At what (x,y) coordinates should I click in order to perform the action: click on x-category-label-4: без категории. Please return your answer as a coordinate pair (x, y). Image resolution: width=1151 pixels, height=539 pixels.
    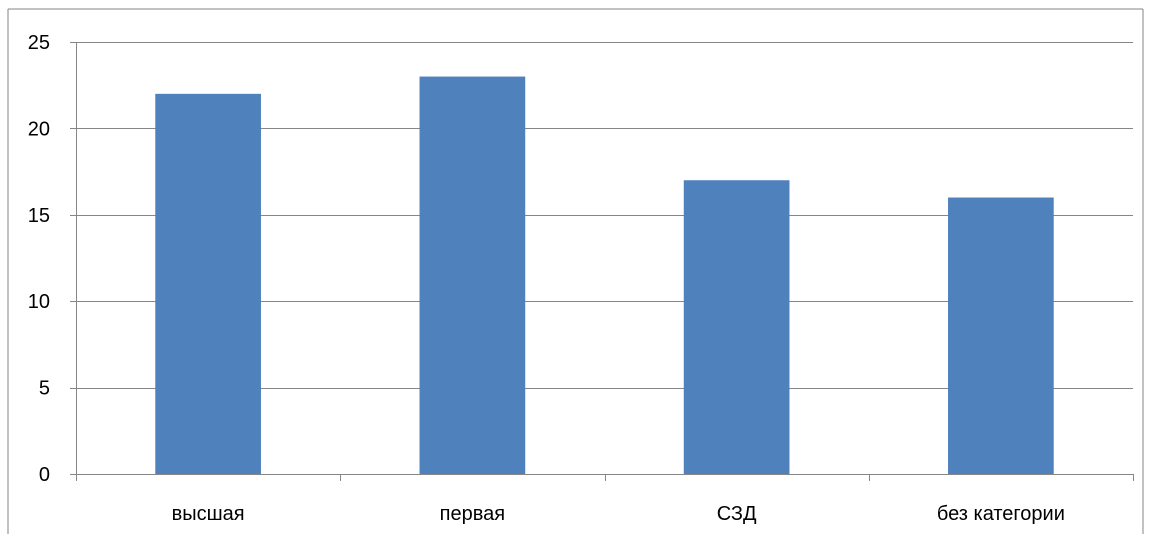
    Looking at the image, I should click on (1001, 514).